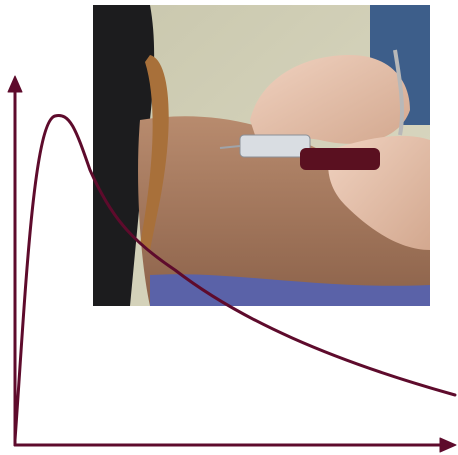 The width and height of the screenshot is (458, 455). Describe the element at coordinates (290, 290) in the screenshot. I see `blue-pad` at that location.